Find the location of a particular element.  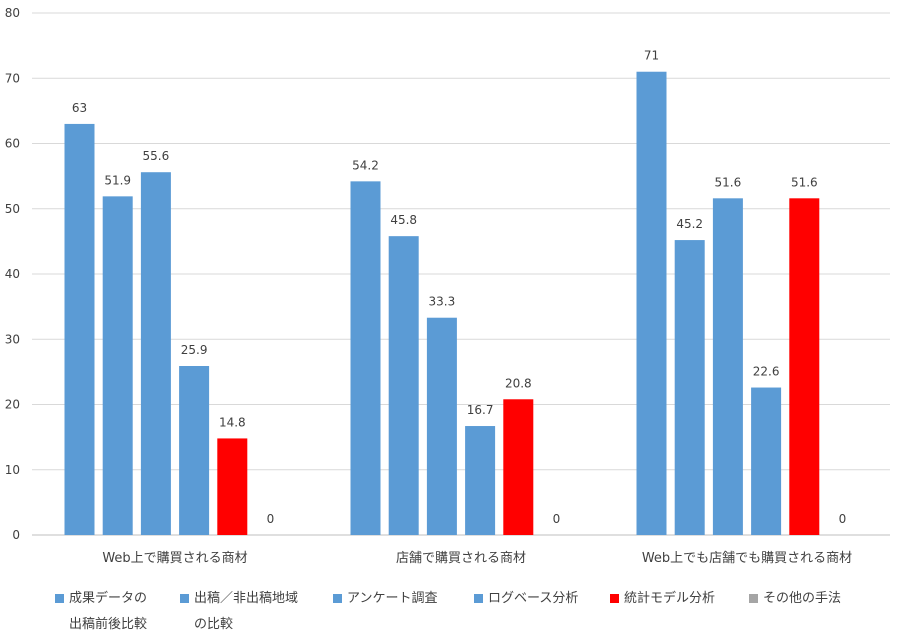

legend-item: 成果データの 出稿前後比較 is located at coordinates (101, 612).